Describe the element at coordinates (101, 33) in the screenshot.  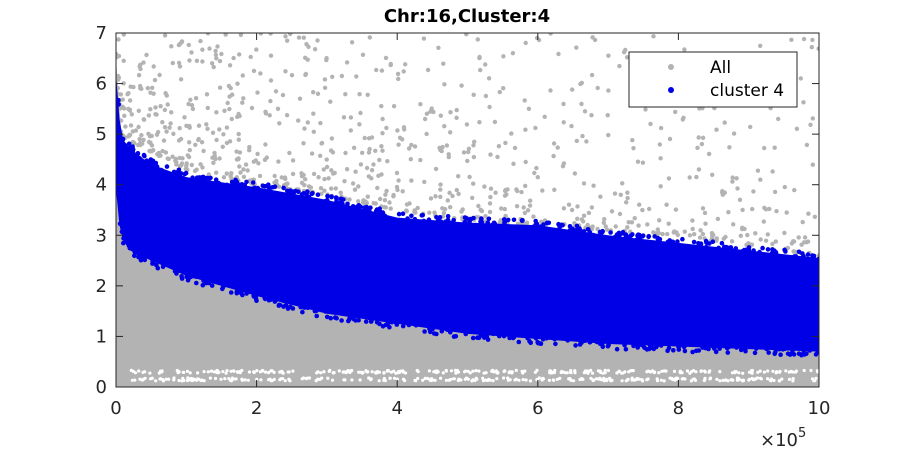
I see `y-tick-label: 7` at that location.